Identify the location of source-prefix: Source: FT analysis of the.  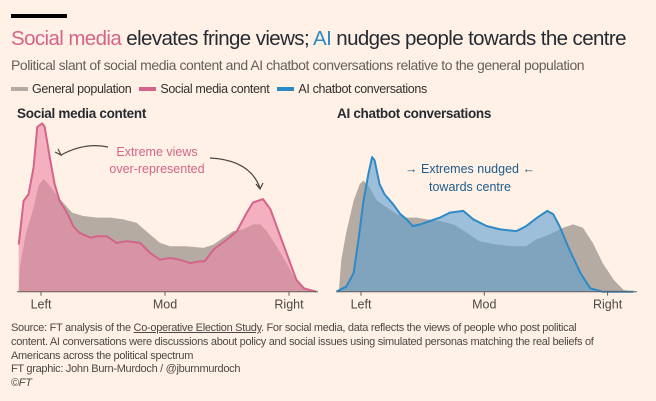
(72, 328).